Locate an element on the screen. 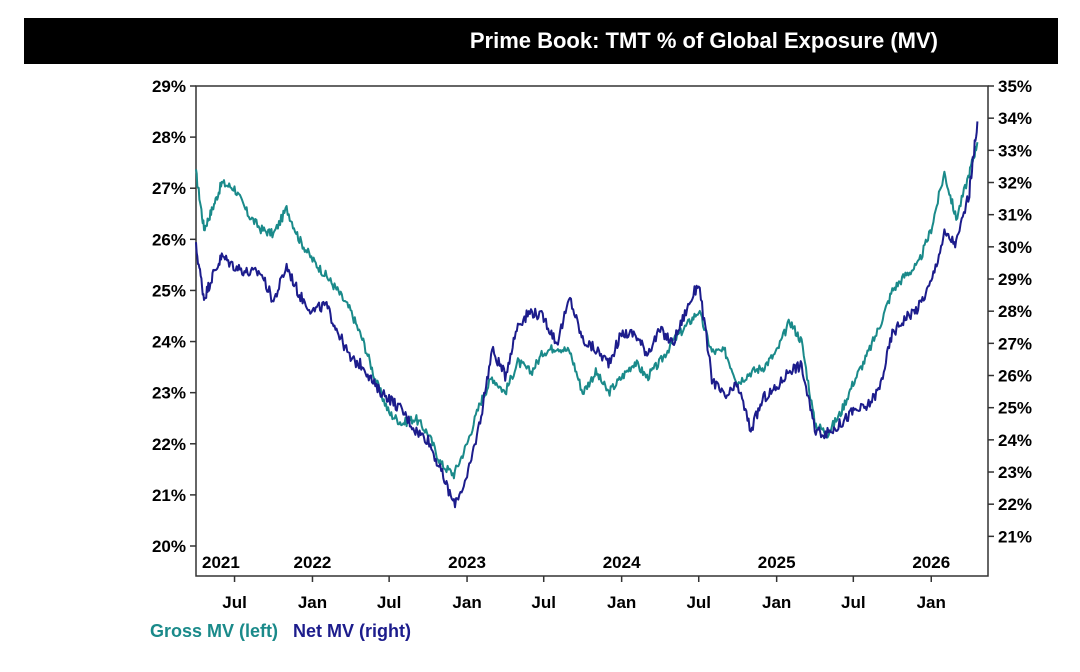  left-tick-label: 24% is located at coordinates (169, 342).